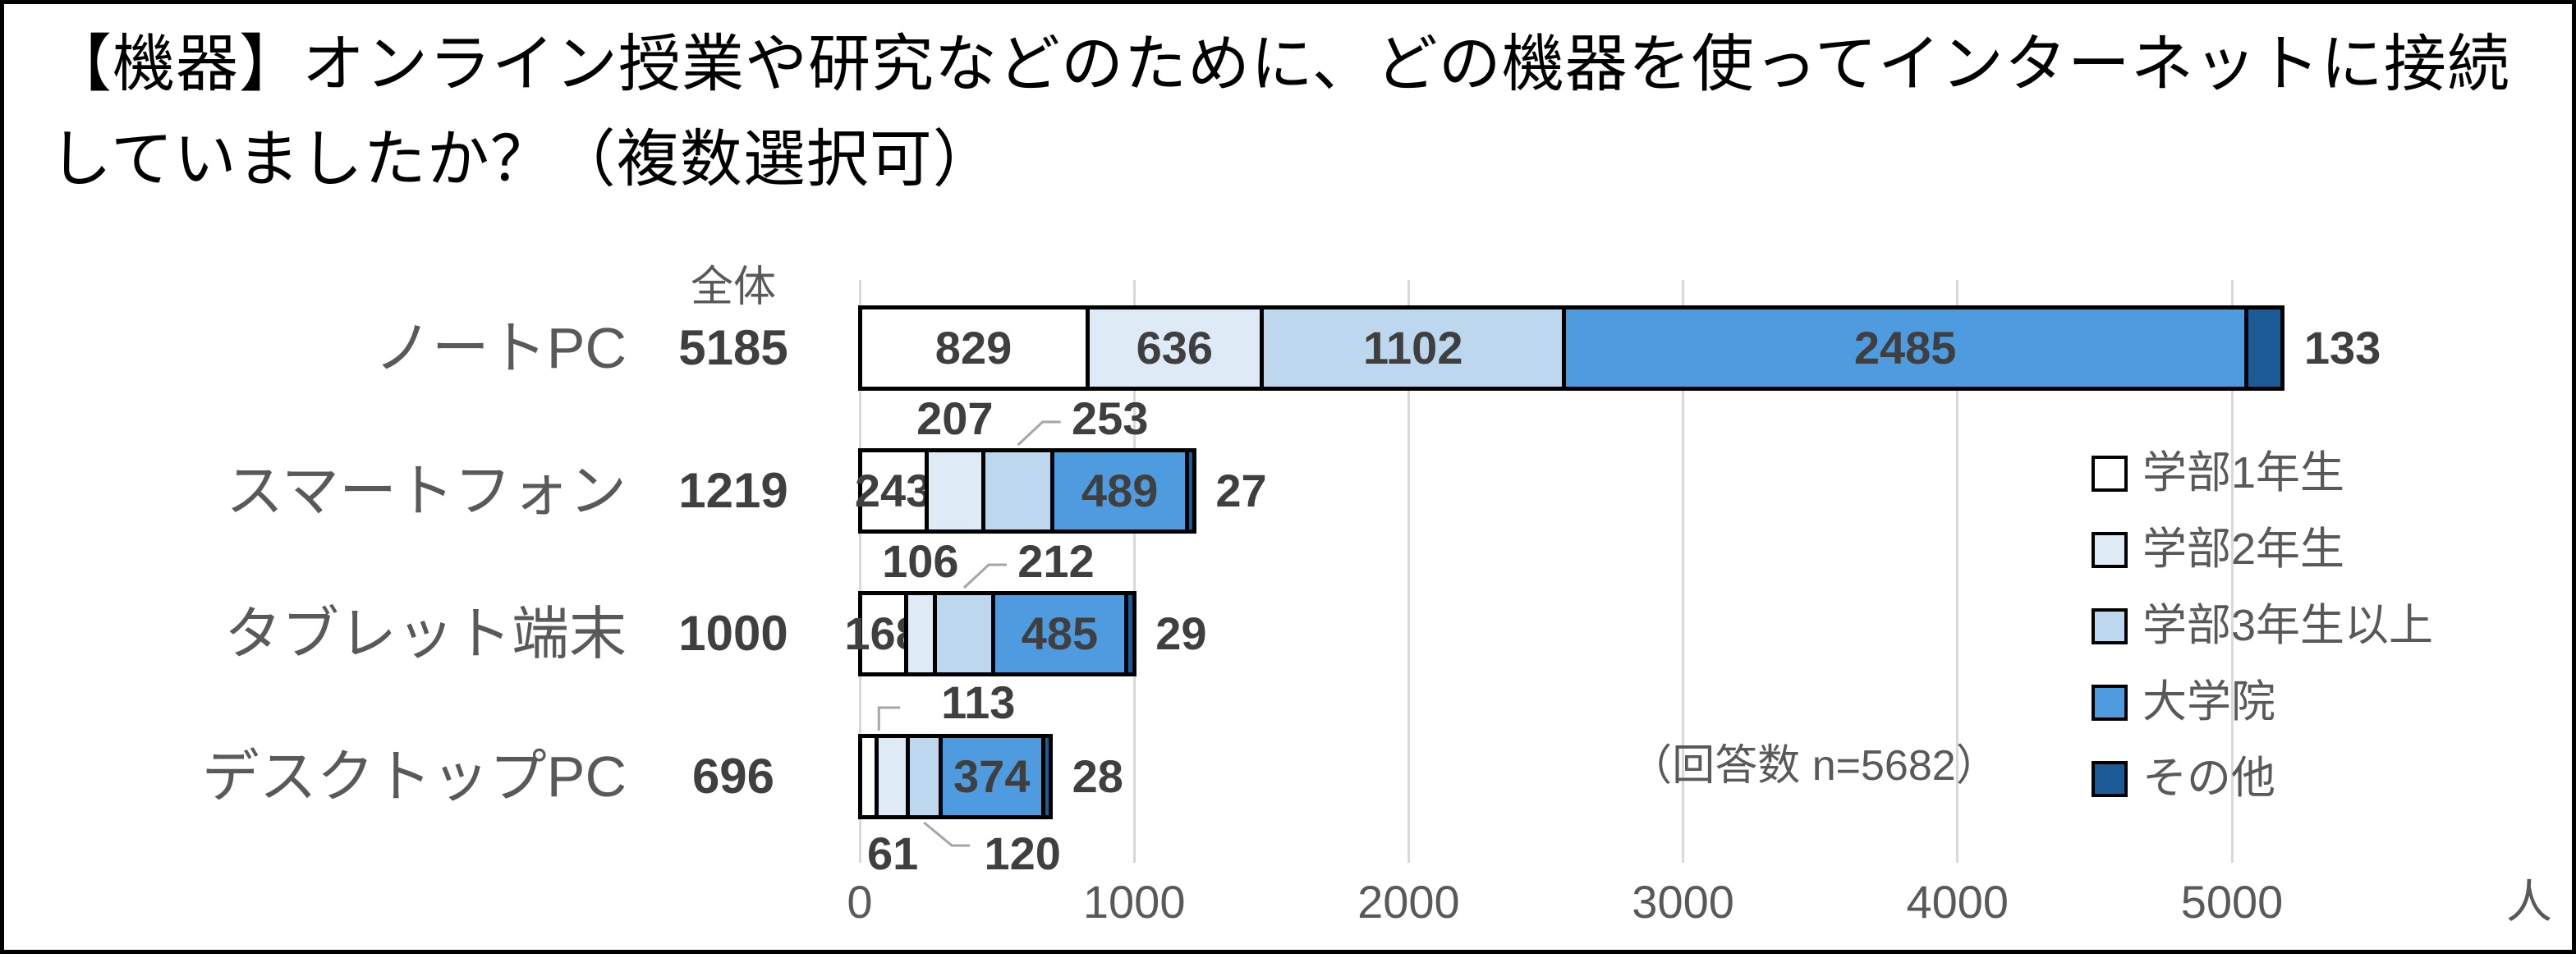 The height and width of the screenshot is (958, 2576). What do you see at coordinates (425, 634) in the screenshot?
I see `category-label: タブレット端末` at bounding box center [425, 634].